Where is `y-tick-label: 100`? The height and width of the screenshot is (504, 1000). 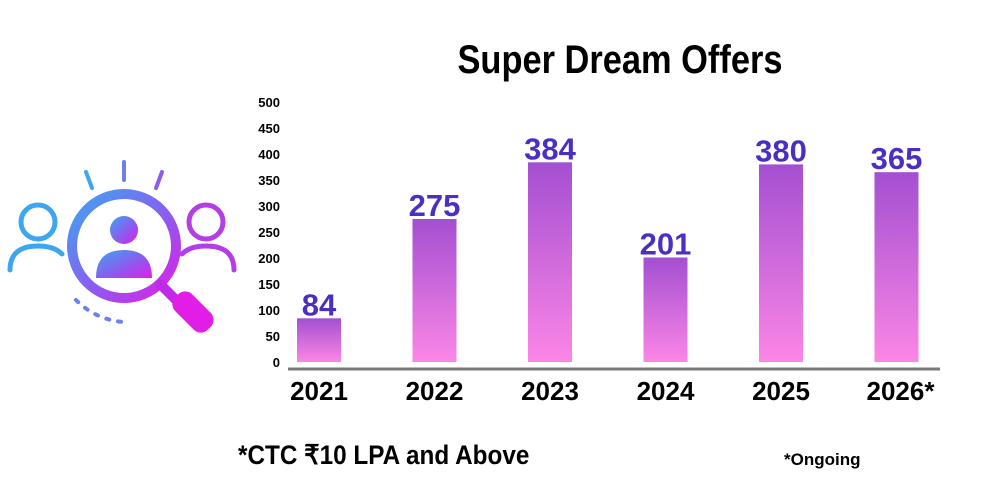 y-tick-label: 100 is located at coordinates (269, 310).